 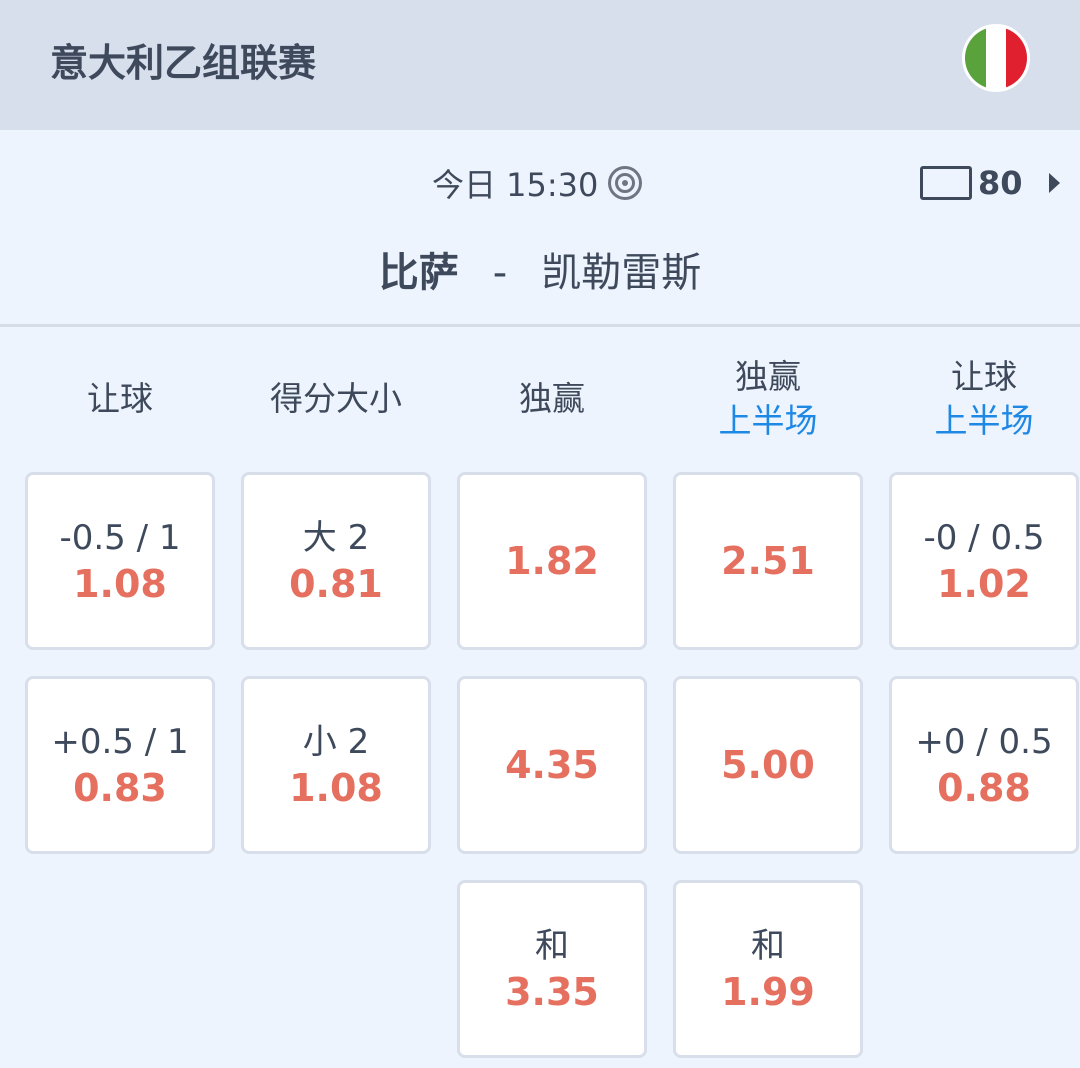 I want to click on odds-value: 1.02, so click(x=984, y=584).